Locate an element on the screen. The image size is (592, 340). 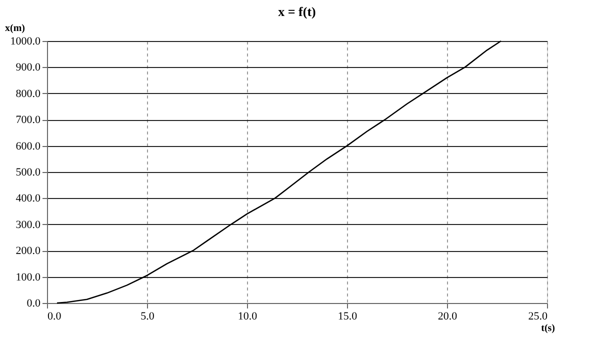
y-axis-title: x(m) is located at coordinates (15, 28).